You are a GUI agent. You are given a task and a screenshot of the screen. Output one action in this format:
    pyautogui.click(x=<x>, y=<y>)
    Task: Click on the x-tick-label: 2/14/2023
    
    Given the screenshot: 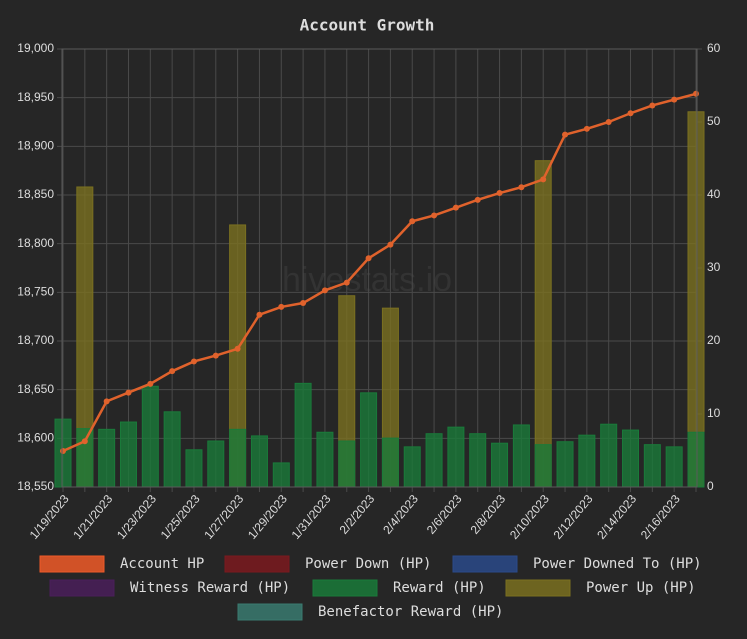 What is the action you would take?
    pyautogui.click(x=616, y=517)
    